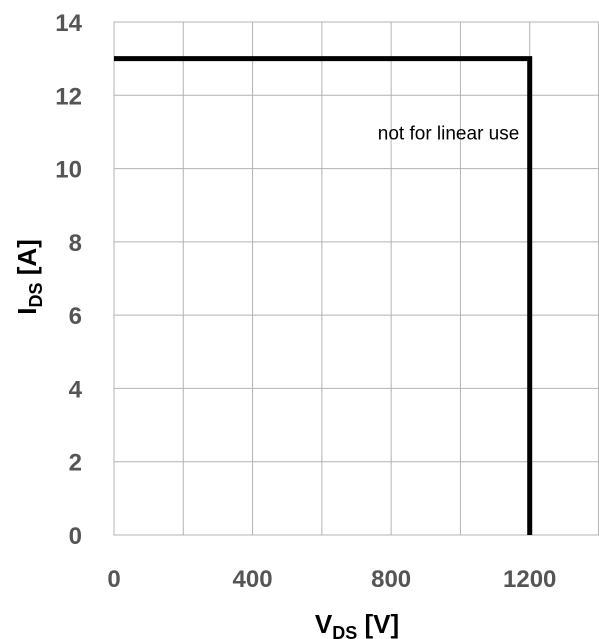  I want to click on x-axis-title-main: V, so click(324, 624).